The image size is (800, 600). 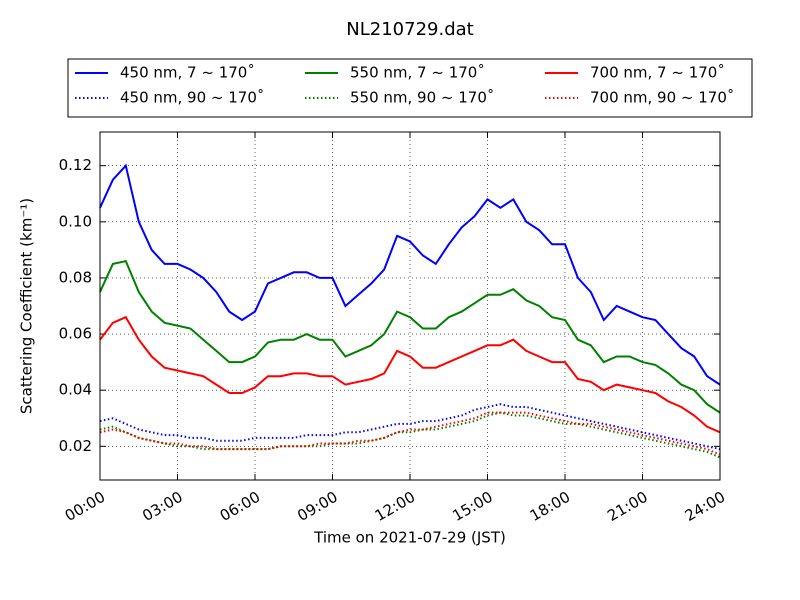 I want to click on x-tick-label: 24:00, so click(x=705, y=506).